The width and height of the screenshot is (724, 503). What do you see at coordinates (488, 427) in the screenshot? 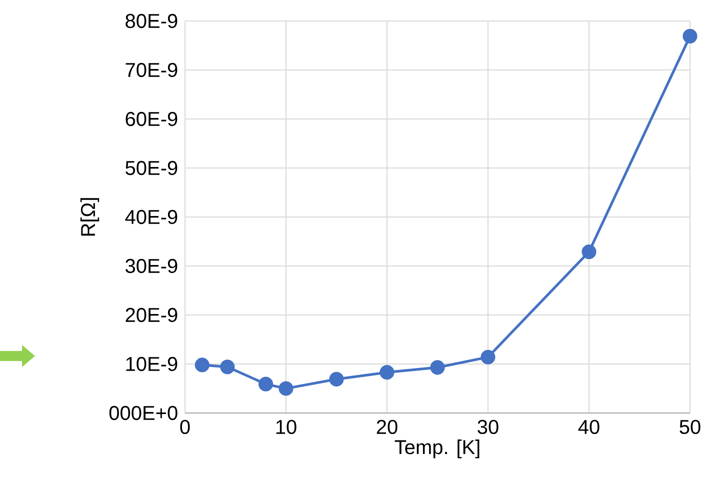
I see `x-tick-label: 30` at bounding box center [488, 427].